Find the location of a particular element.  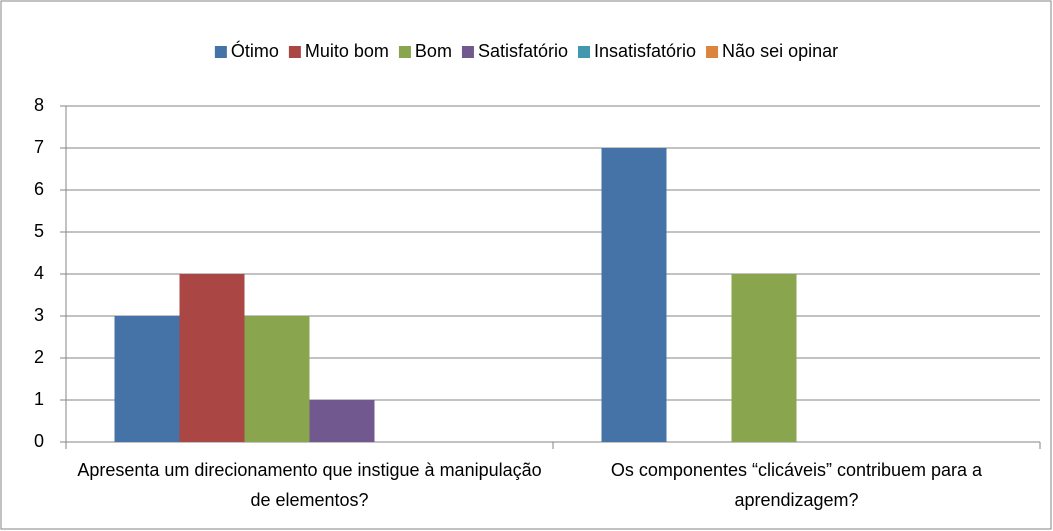

legend-label: Ótimo is located at coordinates (255, 50).